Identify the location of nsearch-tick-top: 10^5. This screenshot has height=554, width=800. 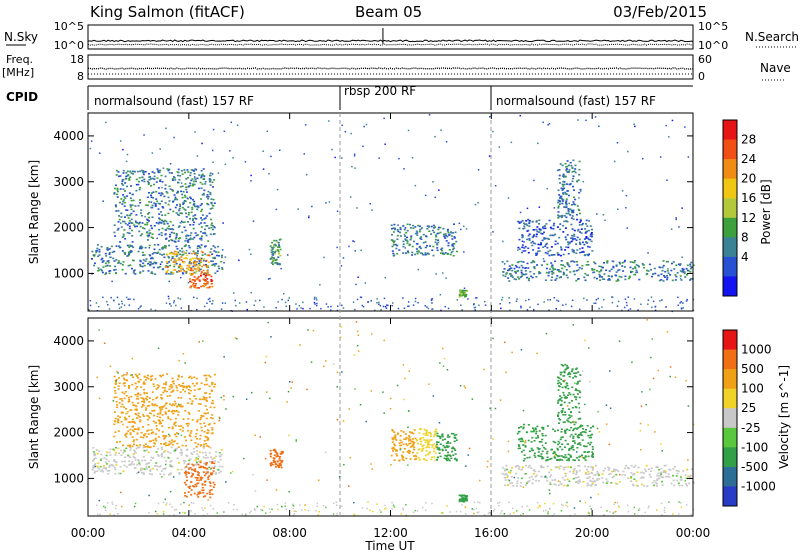
(713, 26).